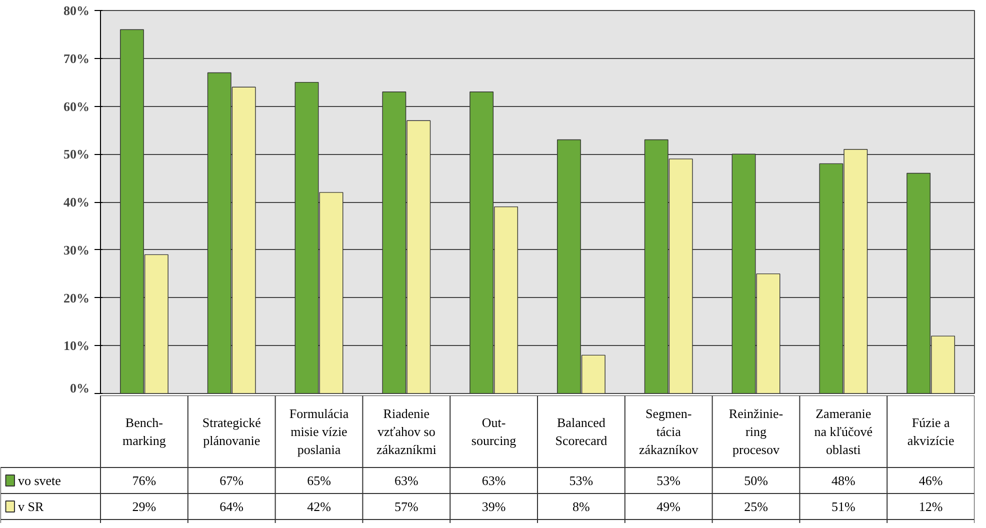  What do you see at coordinates (77, 346) in the screenshot?
I see `y-tick-label: 10%` at bounding box center [77, 346].